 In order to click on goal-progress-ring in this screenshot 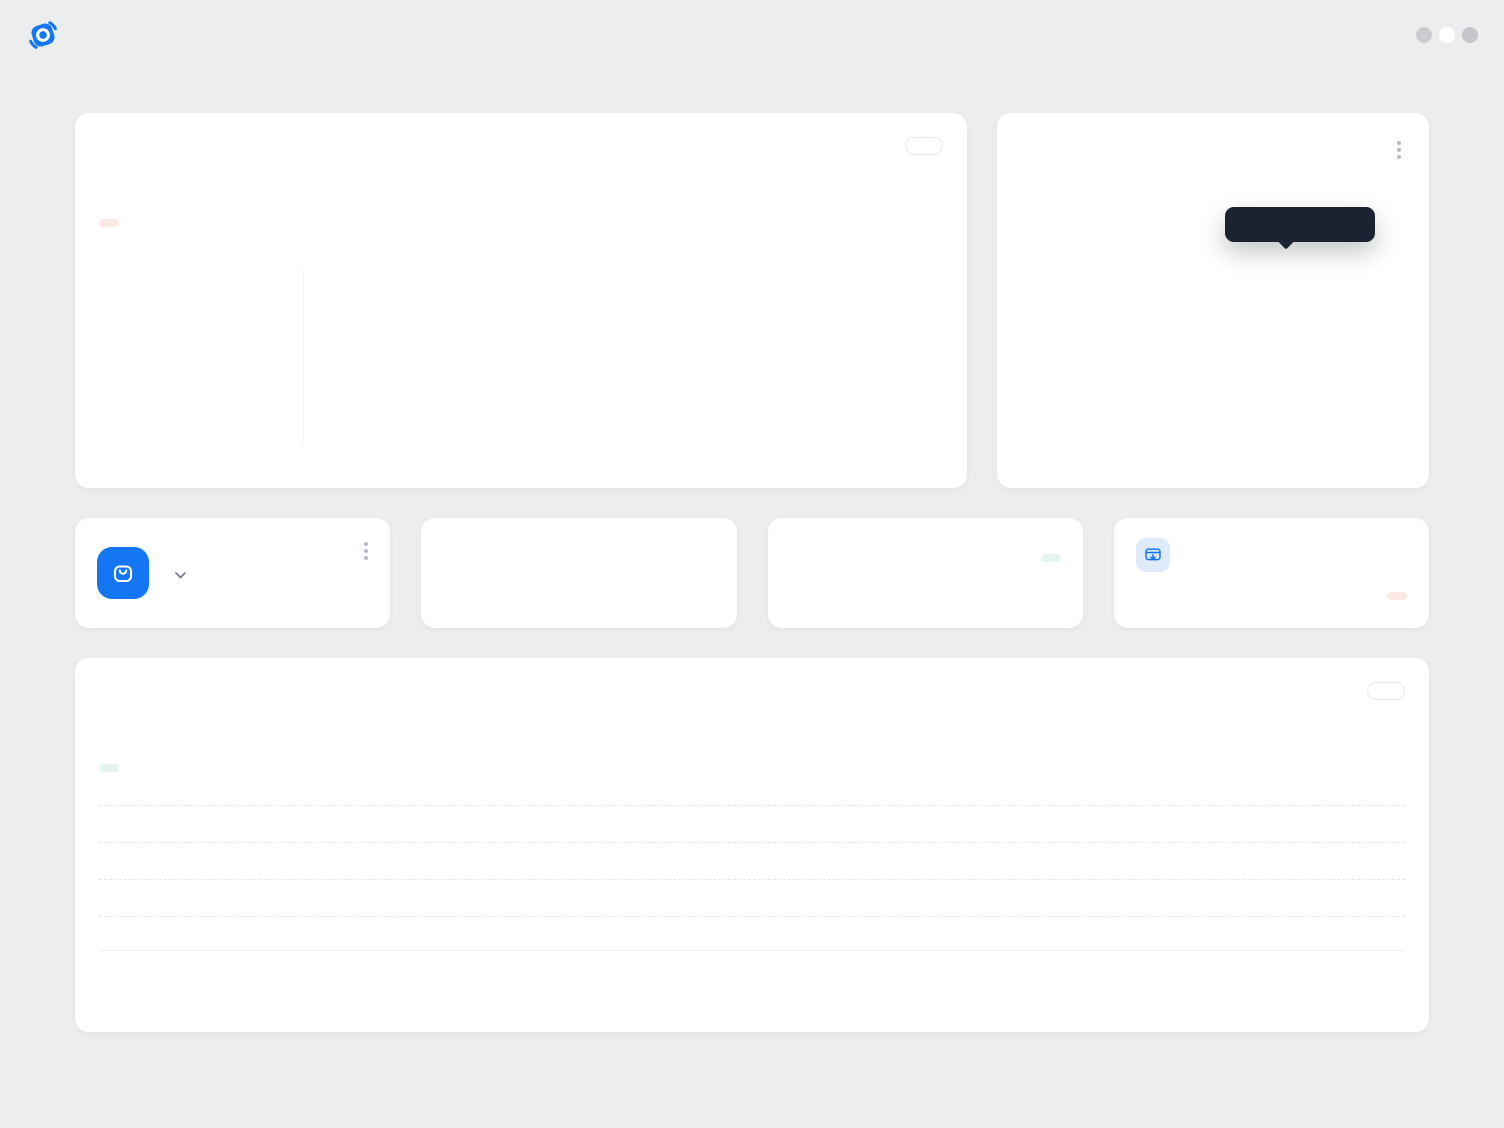, I will do `click(820, 573)`.